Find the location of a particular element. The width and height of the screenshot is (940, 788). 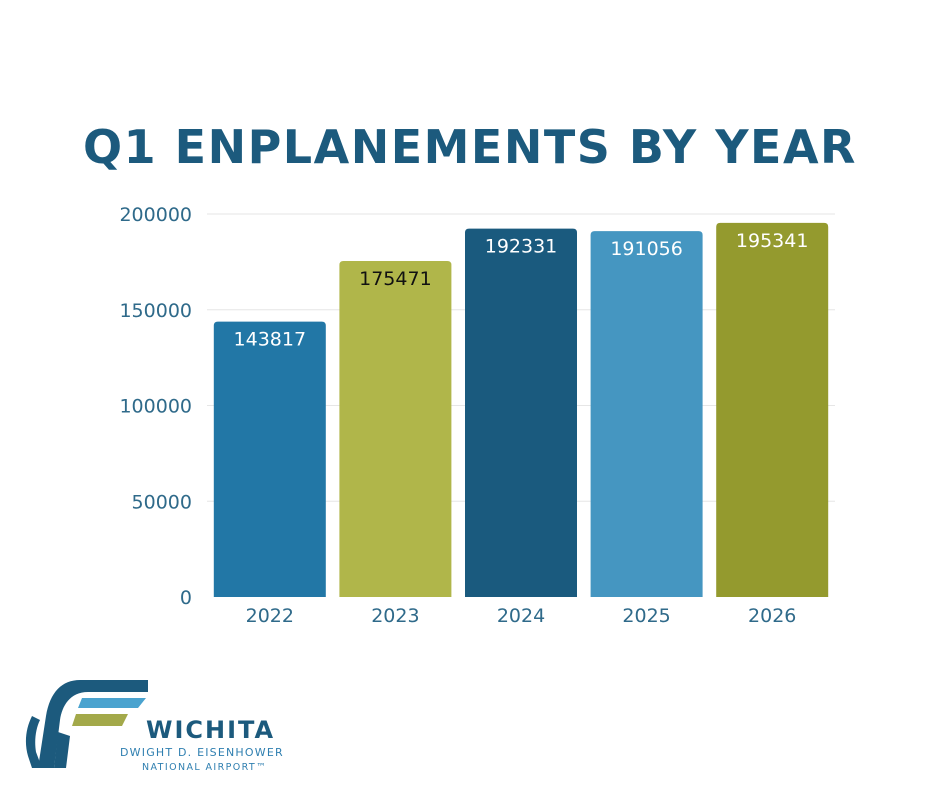

data-label-2022: 143817 is located at coordinates (270, 340).